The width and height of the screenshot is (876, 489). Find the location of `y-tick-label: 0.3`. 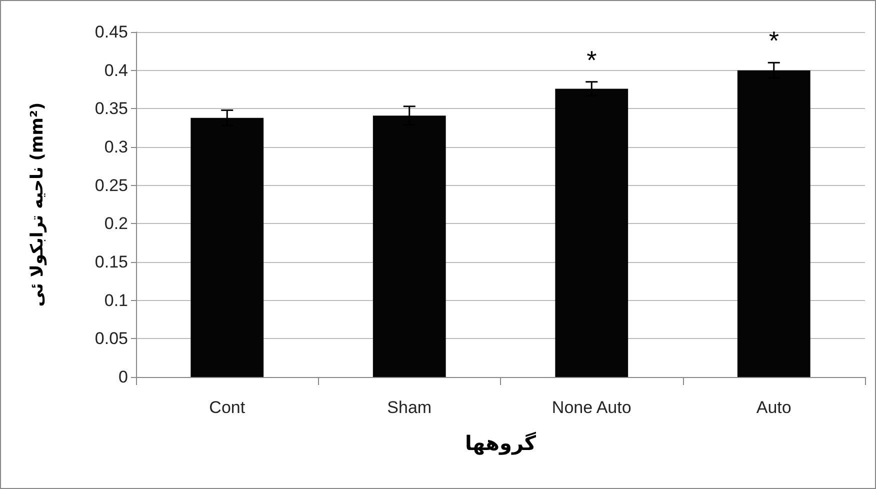

y-tick-label: 0.3 is located at coordinates (116, 147).